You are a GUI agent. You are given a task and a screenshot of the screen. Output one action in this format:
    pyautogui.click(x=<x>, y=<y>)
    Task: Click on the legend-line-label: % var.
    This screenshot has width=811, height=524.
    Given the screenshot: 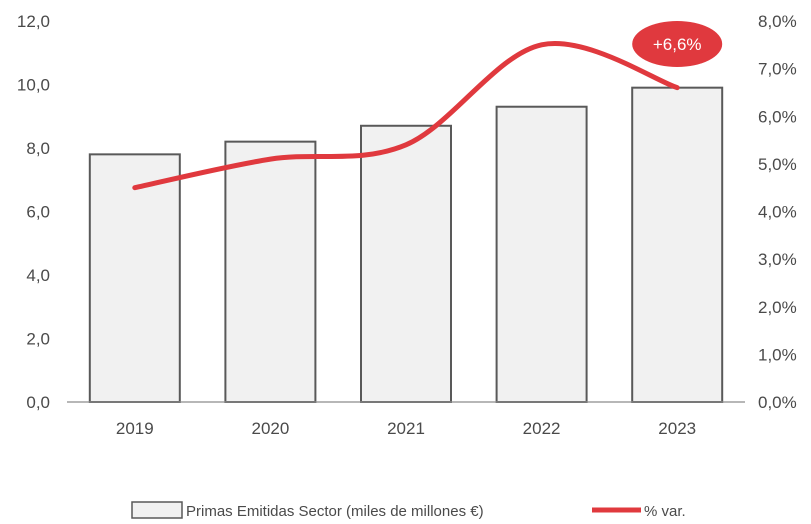 What is the action you would take?
    pyautogui.click(x=665, y=511)
    